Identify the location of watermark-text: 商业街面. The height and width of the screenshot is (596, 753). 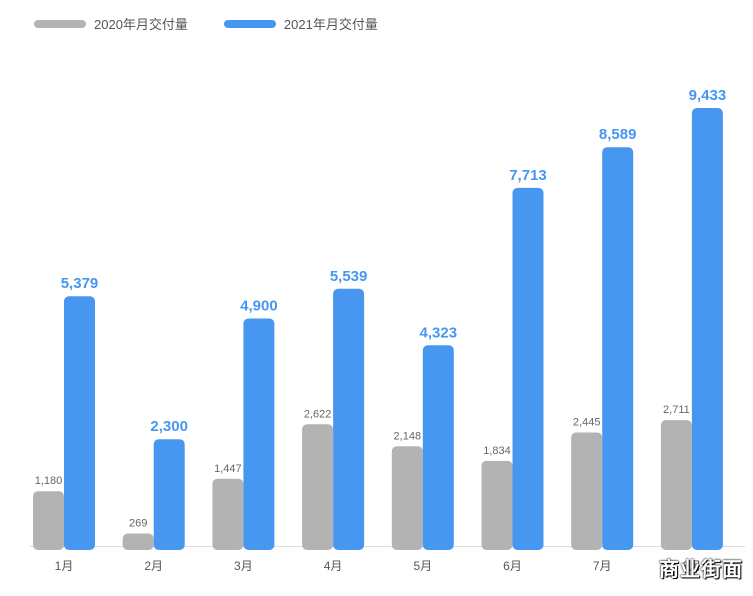
(701, 570).